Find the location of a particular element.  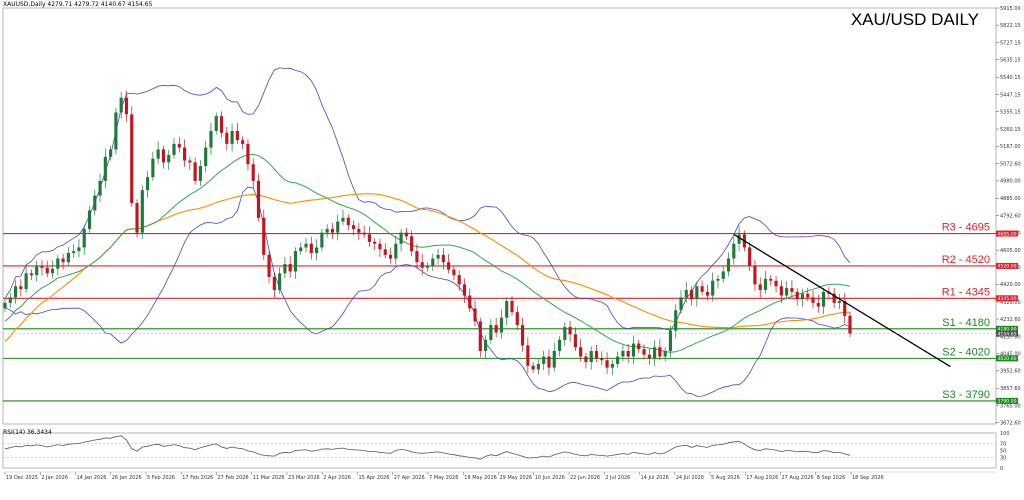

time-tick-label: 2 Jan 2026 is located at coordinates (54, 478).